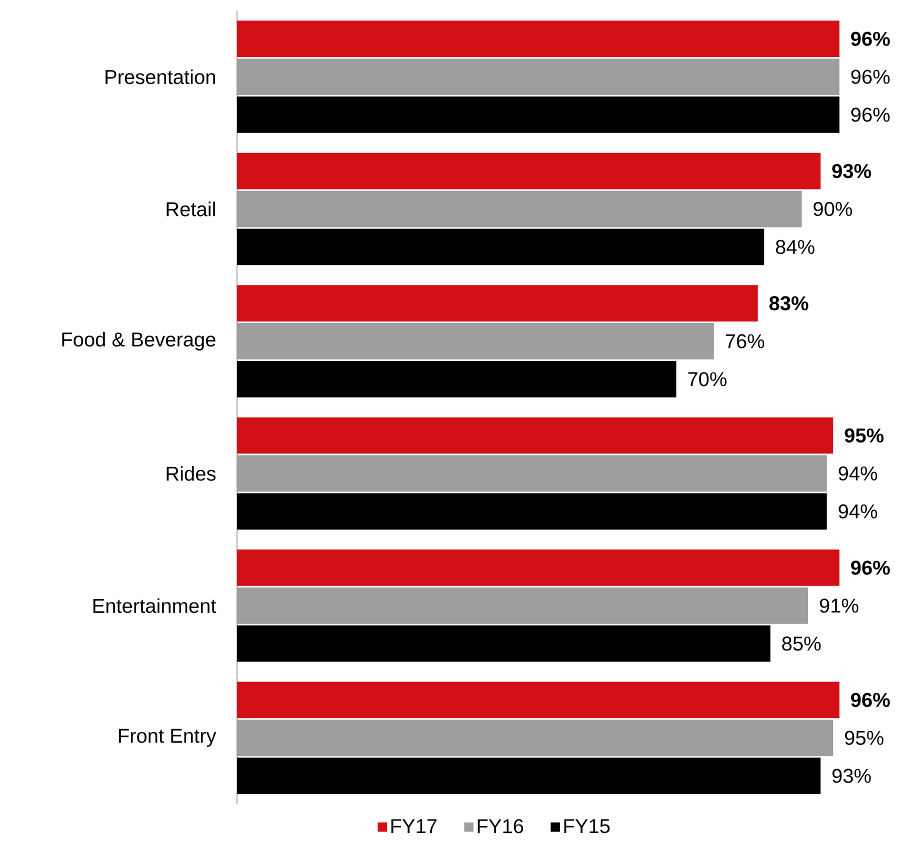 Image resolution: width=922 pixels, height=867 pixels. What do you see at coordinates (167, 737) in the screenshot?
I see `y-tick-label: Front Entry` at bounding box center [167, 737].